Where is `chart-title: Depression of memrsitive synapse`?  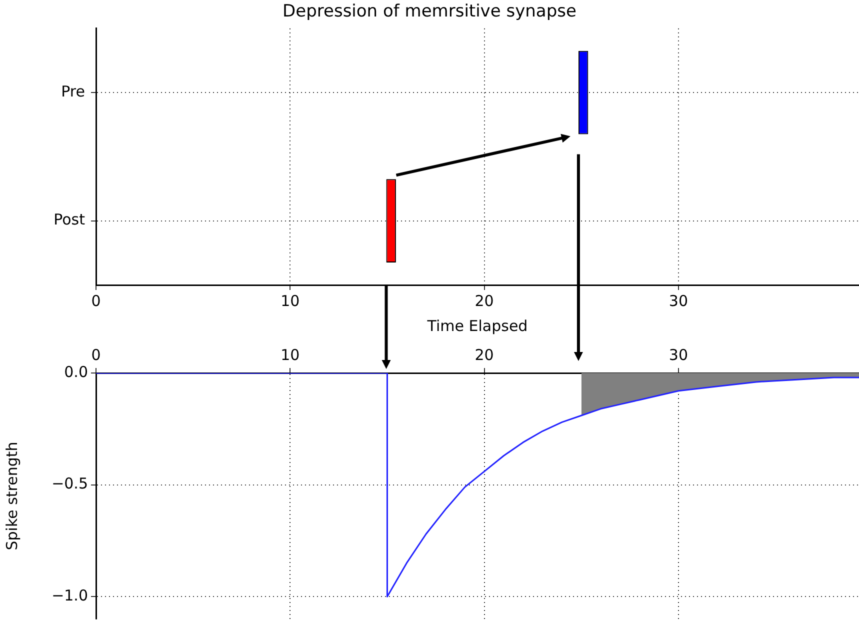 chart-title: Depression of memrsitive synapse is located at coordinates (429, 12).